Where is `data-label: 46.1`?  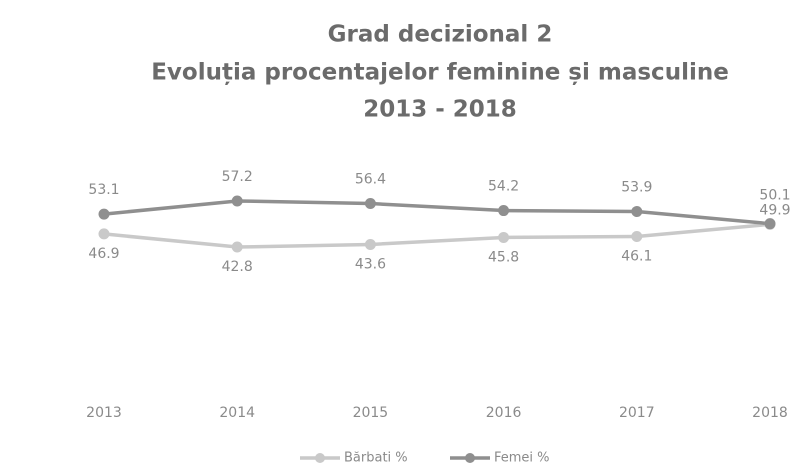 data-label: 46.1 is located at coordinates (636, 256).